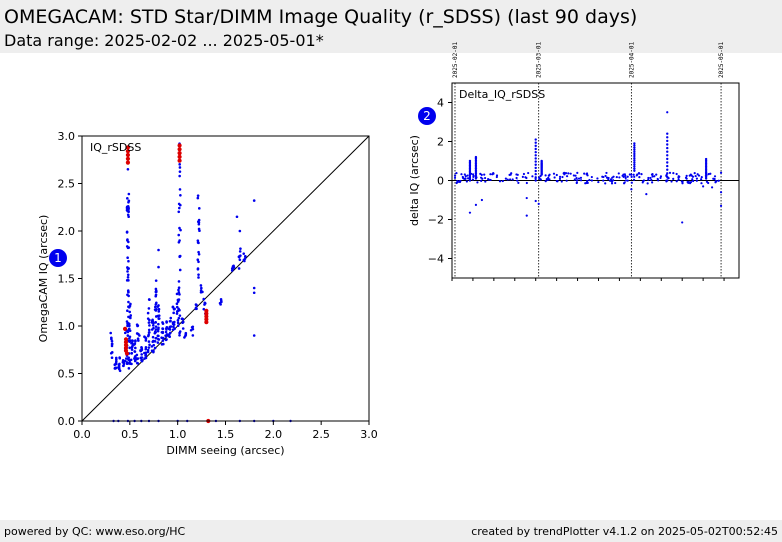  What do you see at coordinates (67, 326) in the screenshot?
I see `y-tick-label: 1.0` at bounding box center [67, 326].